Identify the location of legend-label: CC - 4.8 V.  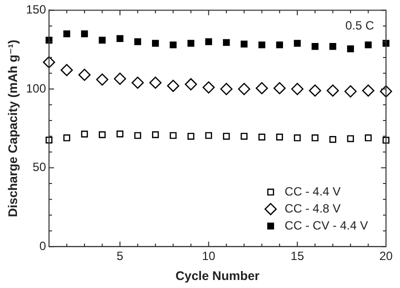
(312, 208).